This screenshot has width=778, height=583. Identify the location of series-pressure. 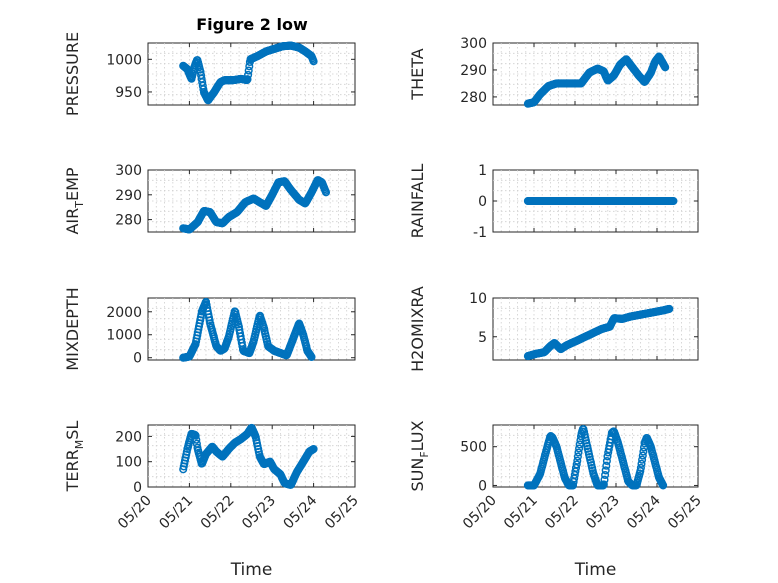
(248, 73).